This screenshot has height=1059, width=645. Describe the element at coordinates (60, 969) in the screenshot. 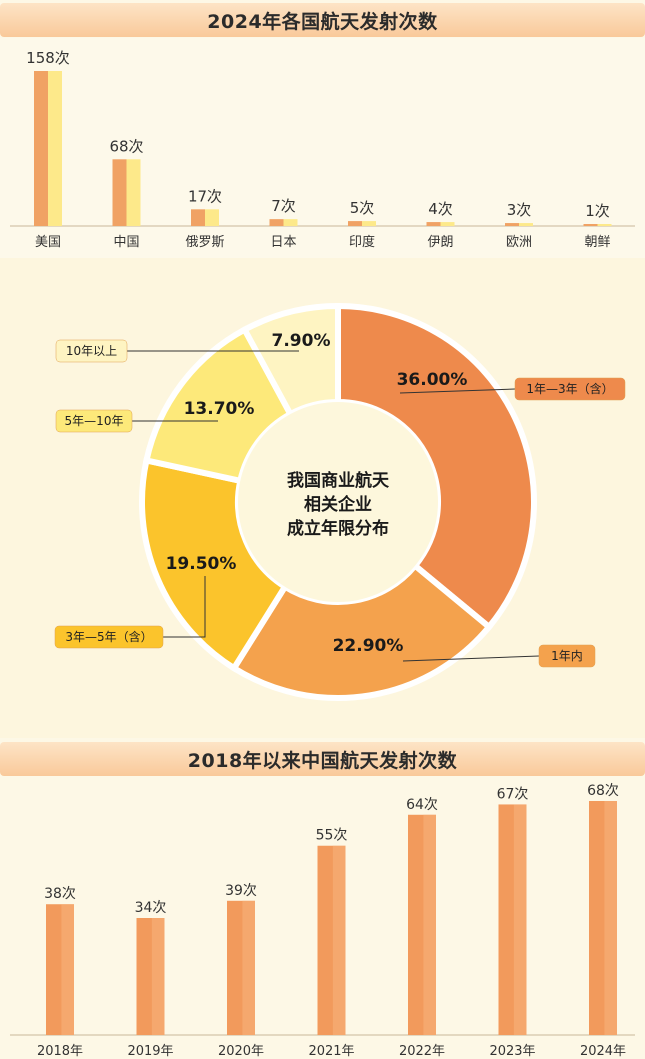

I see `bar-2018年` at that location.